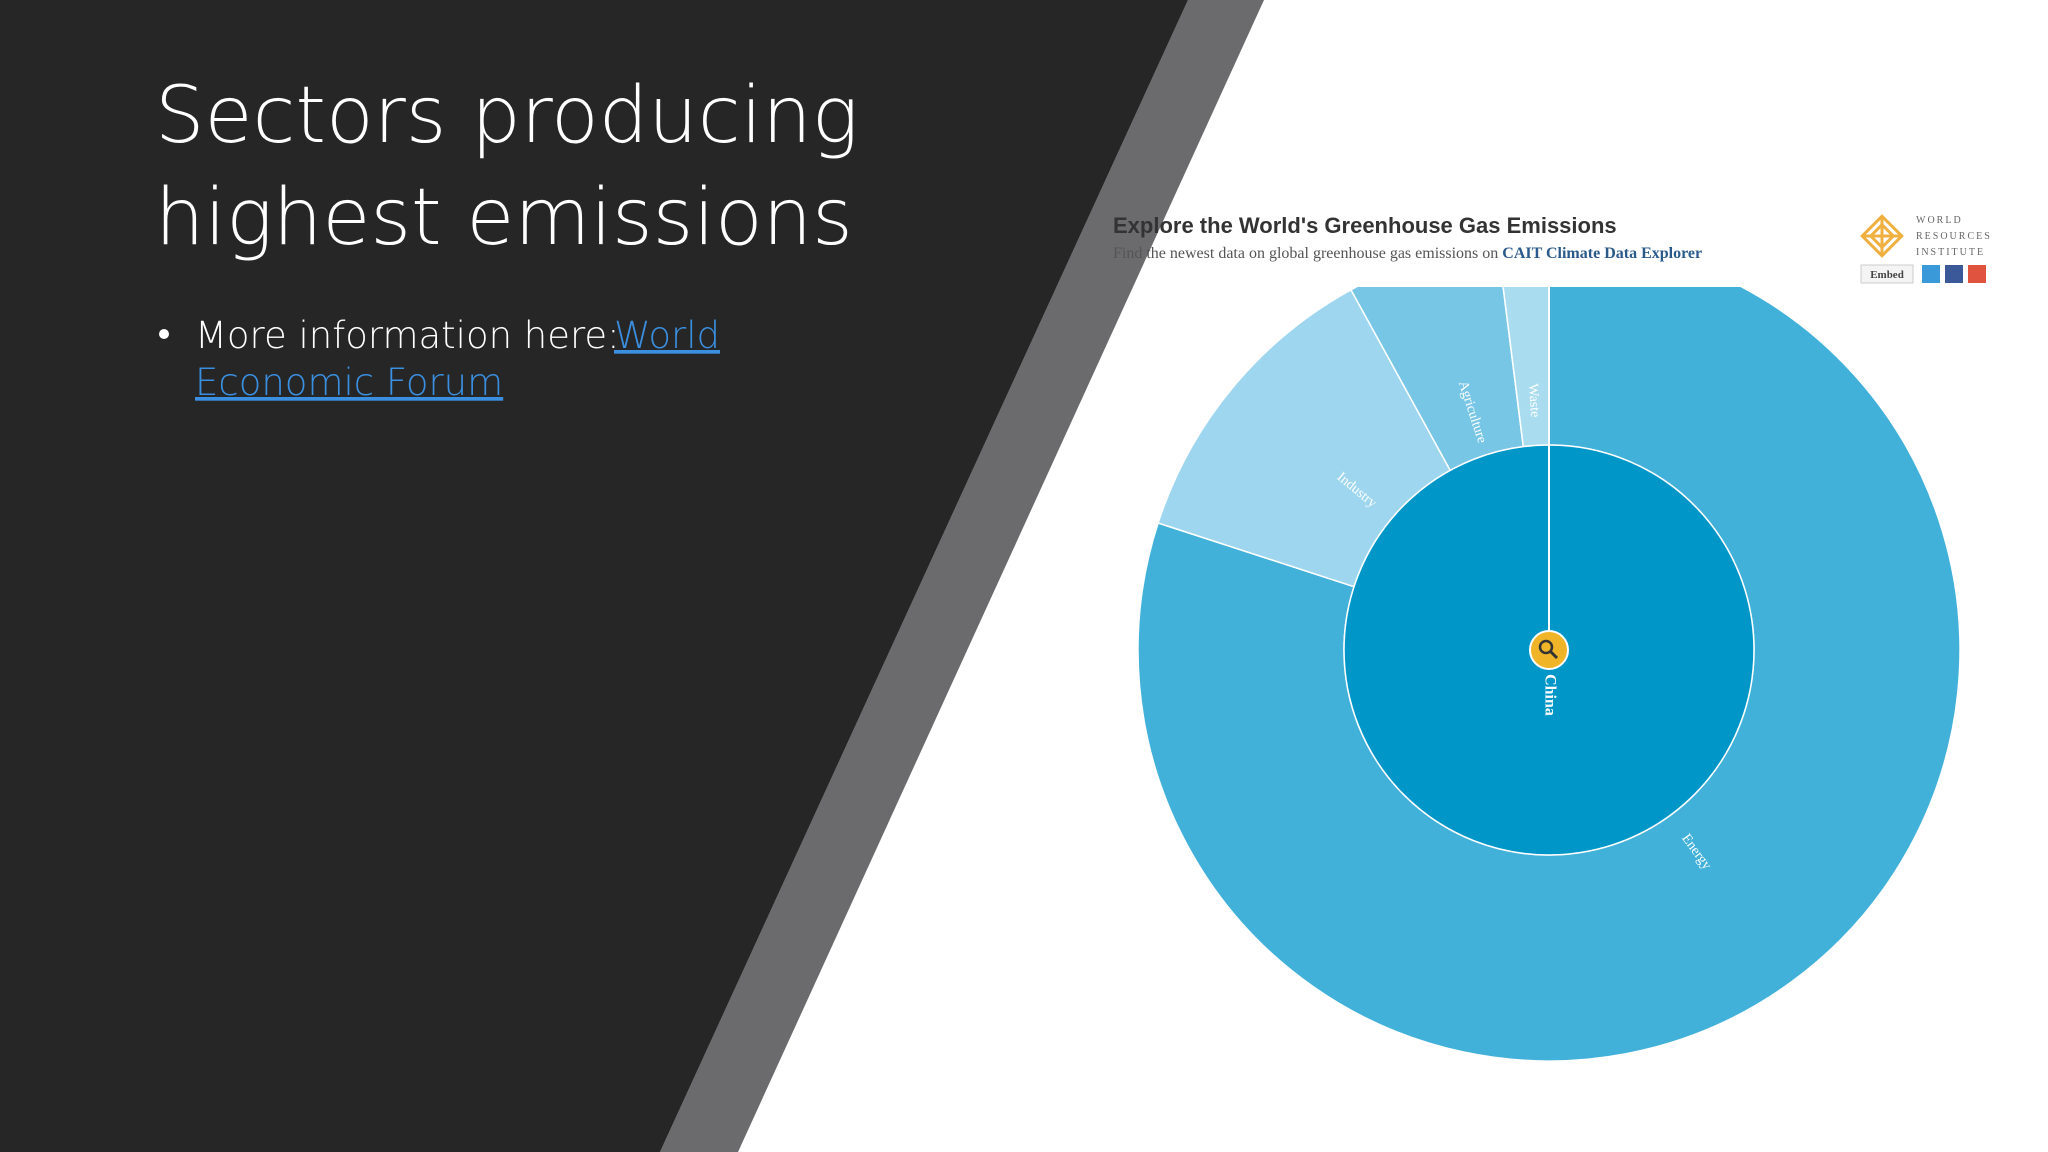  What do you see at coordinates (1931, 274) in the screenshot?
I see `twitter-icon` at bounding box center [1931, 274].